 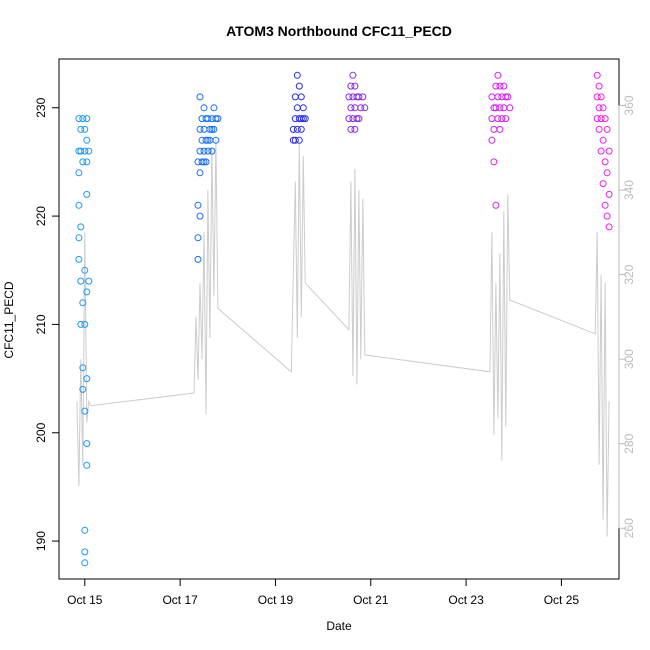 I want to click on x-tick-label: Oct 25, so click(x=562, y=600).